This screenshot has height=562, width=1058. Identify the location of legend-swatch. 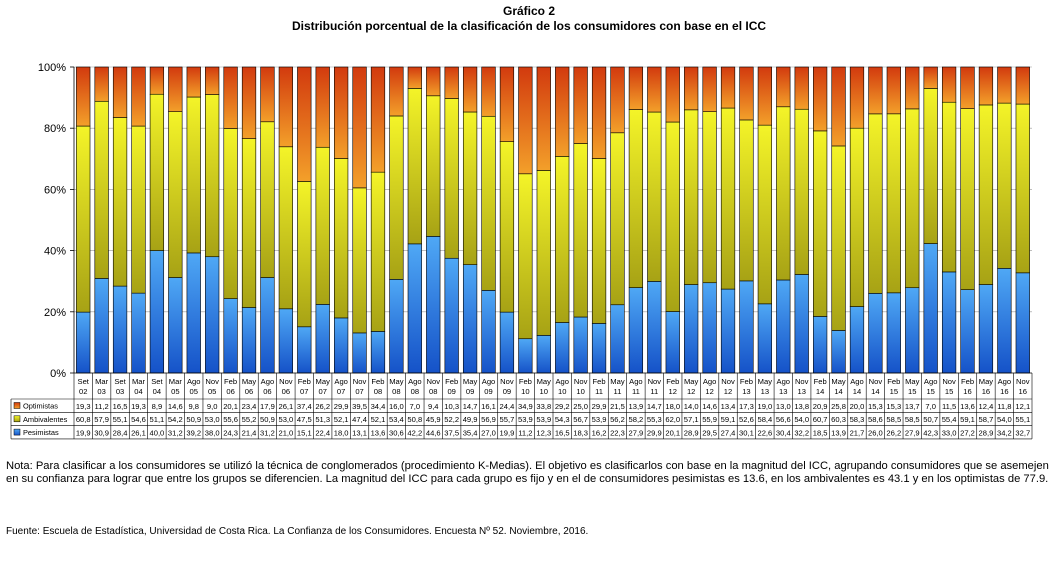
(17, 419).